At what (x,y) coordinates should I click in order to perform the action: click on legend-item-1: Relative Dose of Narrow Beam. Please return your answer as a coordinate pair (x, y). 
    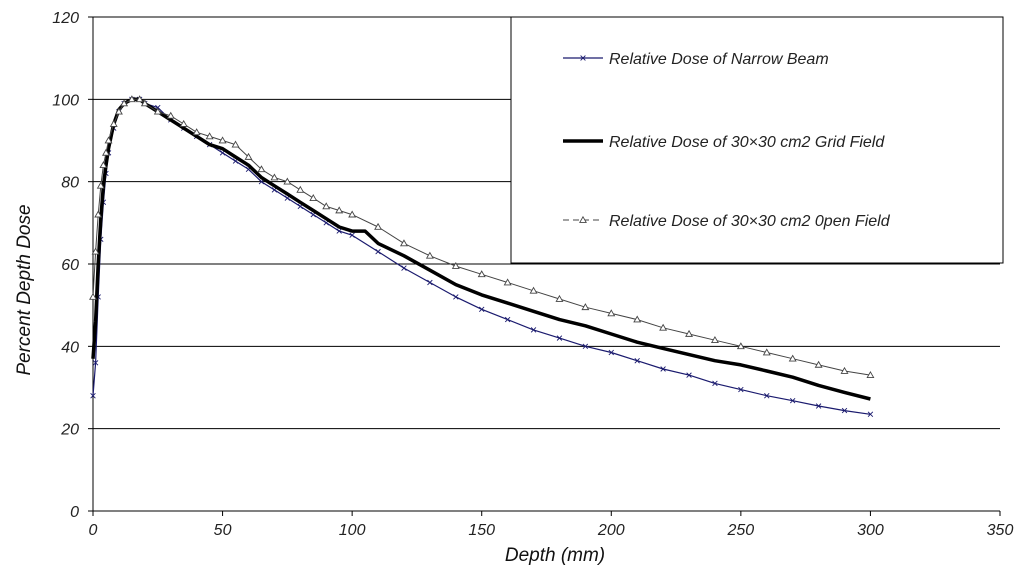
    Looking at the image, I should click on (696, 59).